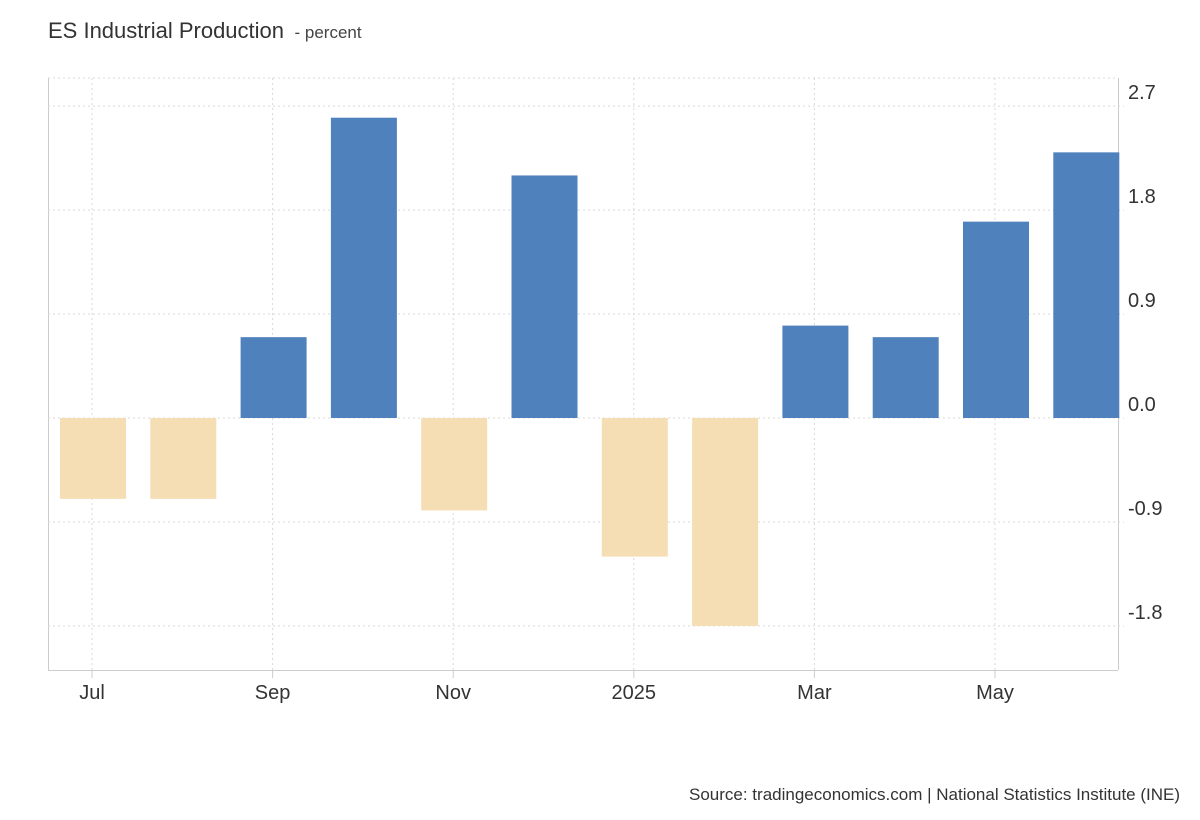 The width and height of the screenshot is (1200, 820). I want to click on y-tick-label: -0.9, so click(1145, 509).